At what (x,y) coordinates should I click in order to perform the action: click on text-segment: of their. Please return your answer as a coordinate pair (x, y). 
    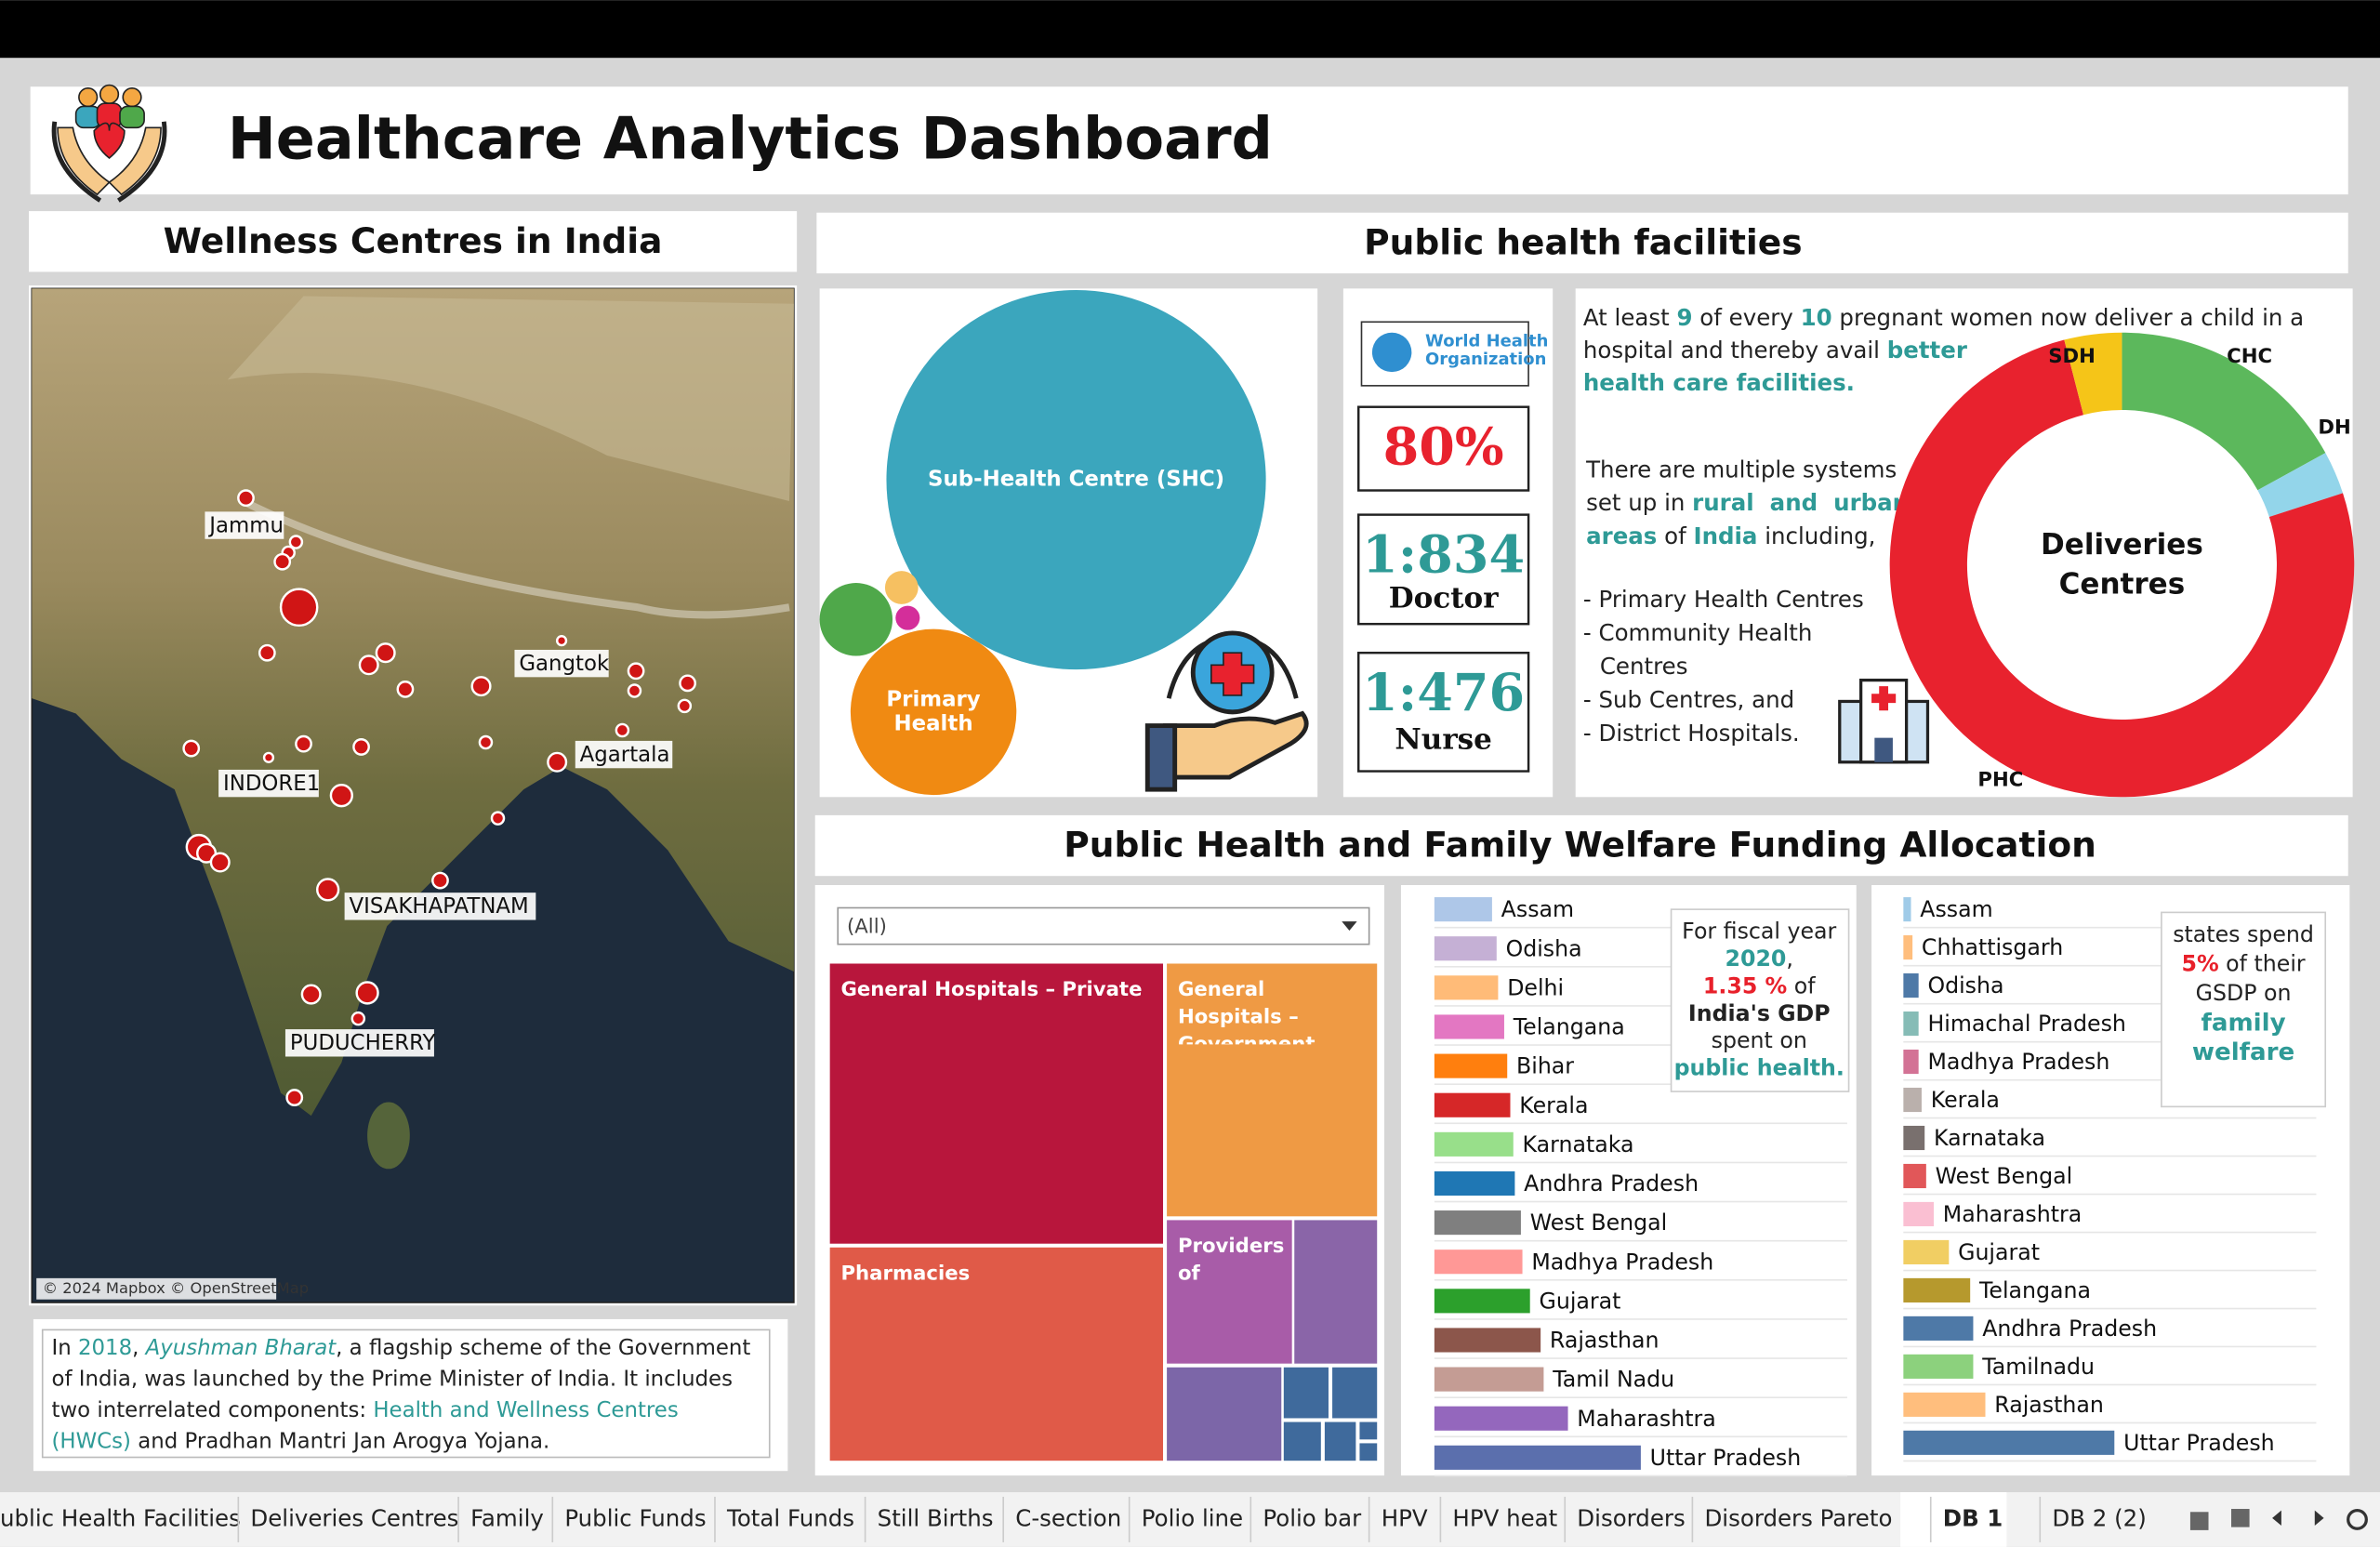
    Looking at the image, I should click on (2262, 963).